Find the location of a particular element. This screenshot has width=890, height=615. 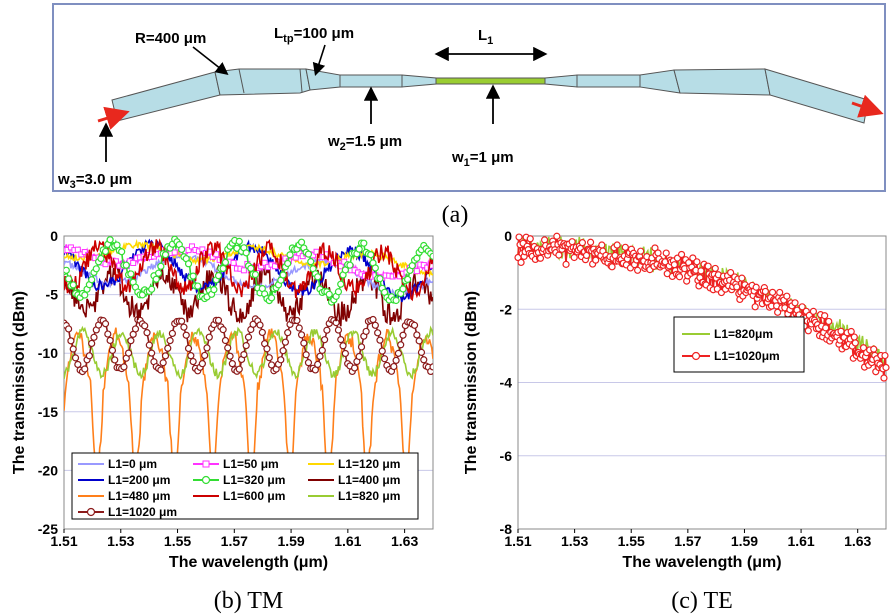

y-tick-label: 0 is located at coordinates (508, 236).